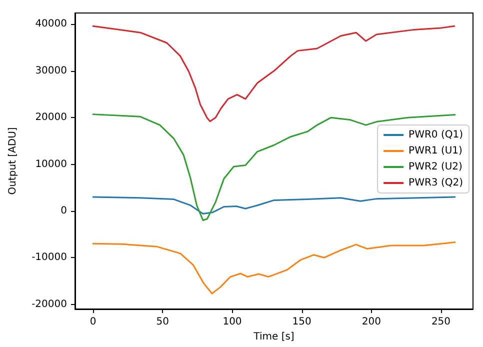 The image size is (483, 347). Describe the element at coordinates (163, 322) in the screenshot. I see `x-tick-label: 50` at that location.